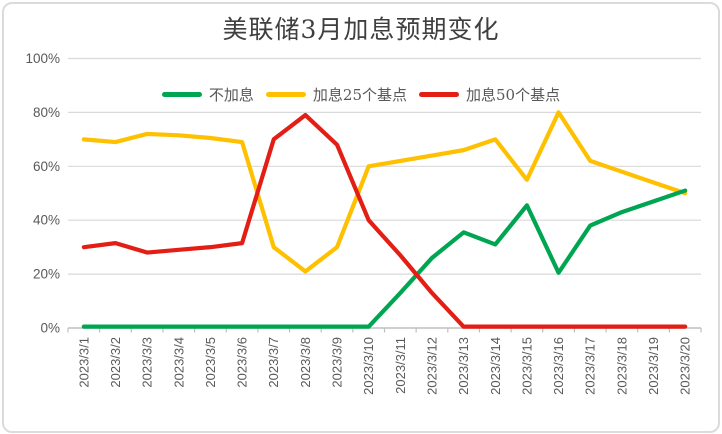 The image size is (722, 434). What do you see at coordinates (361, 29) in the screenshot?
I see `chart-title: 美联储3月加息预期变化` at bounding box center [361, 29].